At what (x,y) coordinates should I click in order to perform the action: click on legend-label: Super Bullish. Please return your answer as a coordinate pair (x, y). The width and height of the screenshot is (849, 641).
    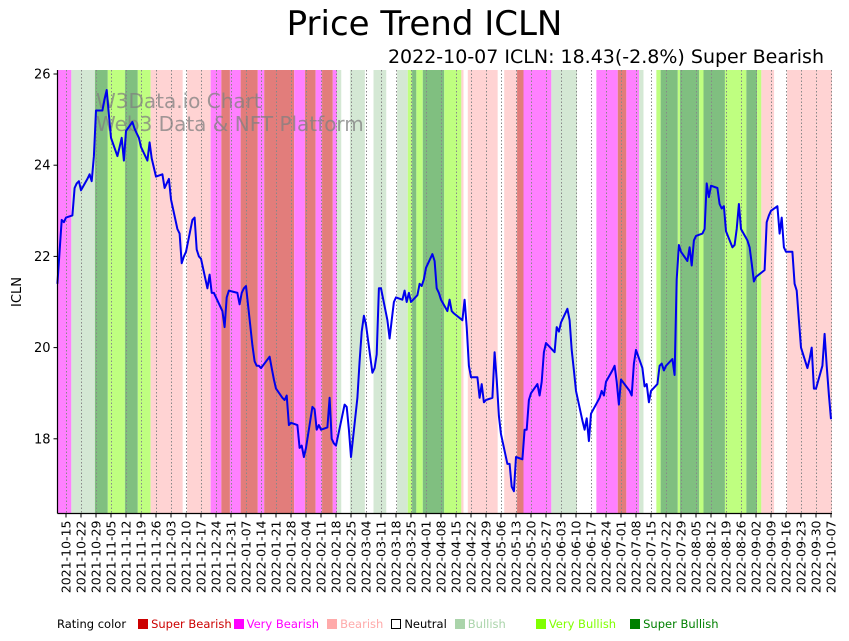
    Looking at the image, I should click on (681, 624).